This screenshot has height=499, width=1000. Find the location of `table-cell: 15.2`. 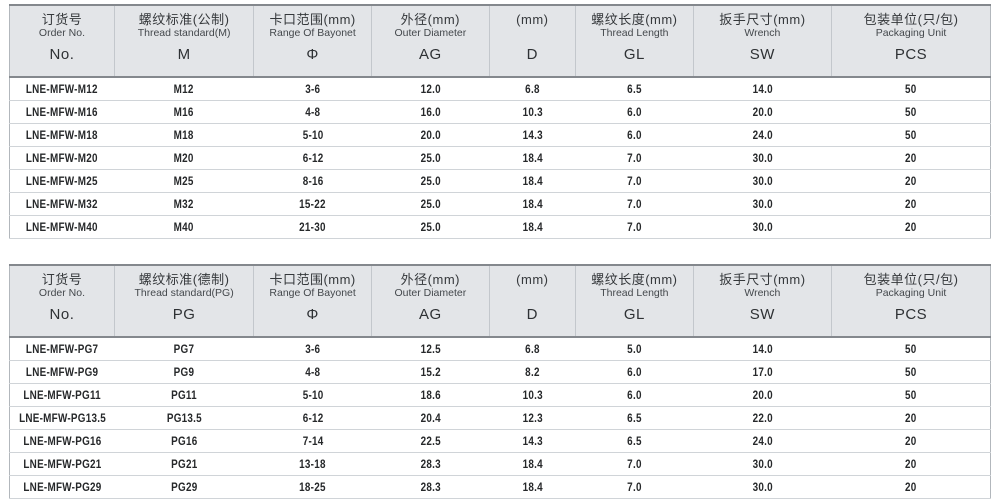

table-cell: 15.2 is located at coordinates (430, 372).